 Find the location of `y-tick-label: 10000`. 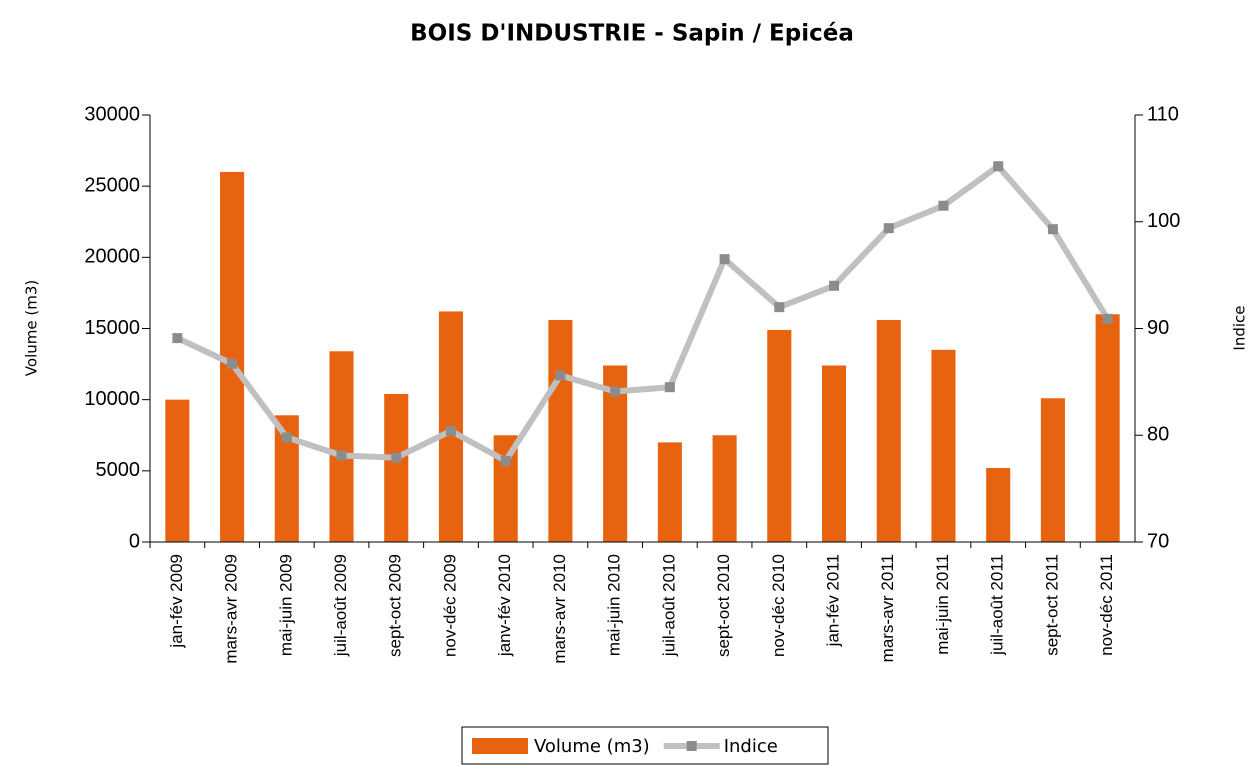

y-tick-label: 10000 is located at coordinates (112, 399).